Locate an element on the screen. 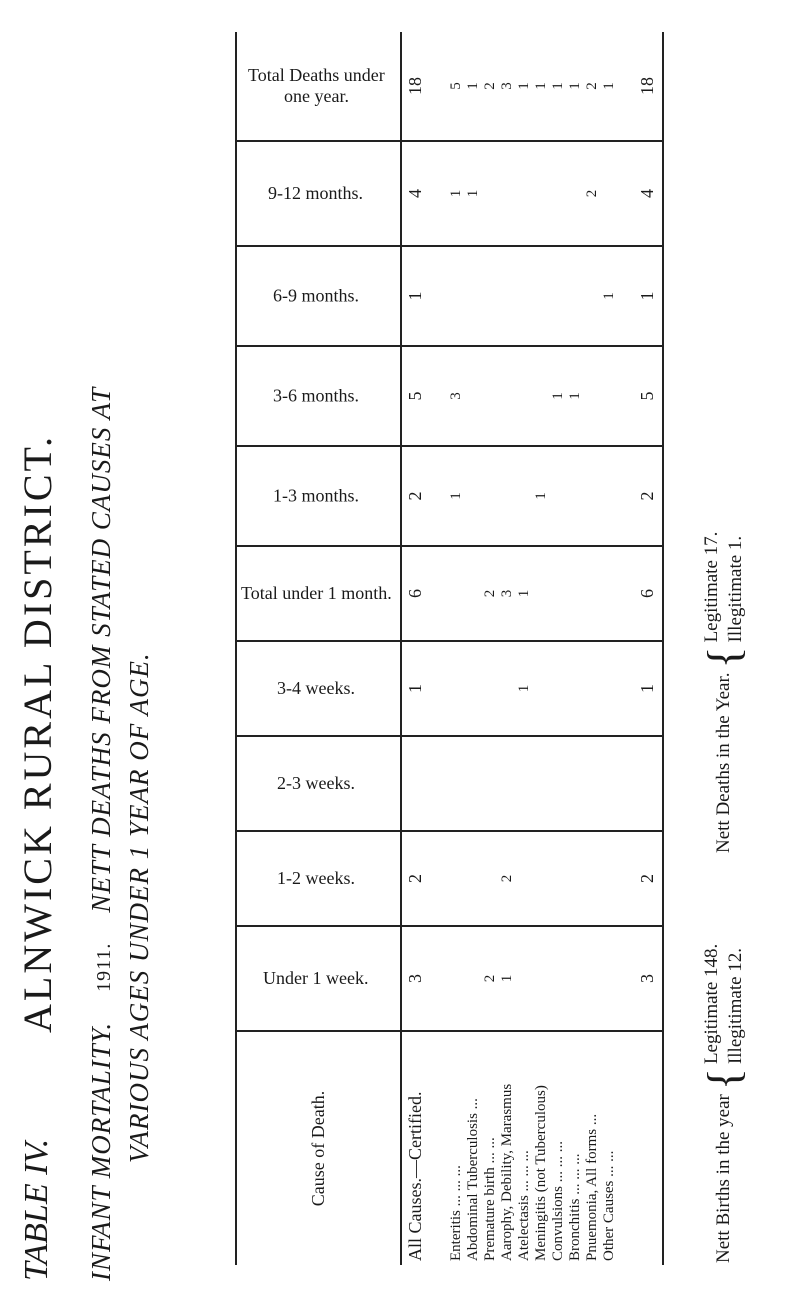  header-text: 1-3 months. is located at coordinates (315, 495).